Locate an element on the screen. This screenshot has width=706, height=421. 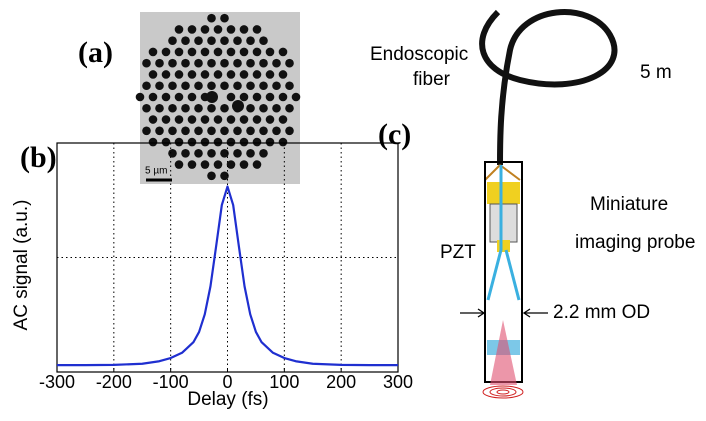
fiber-label: Endoscopic is located at coordinates (419, 54).